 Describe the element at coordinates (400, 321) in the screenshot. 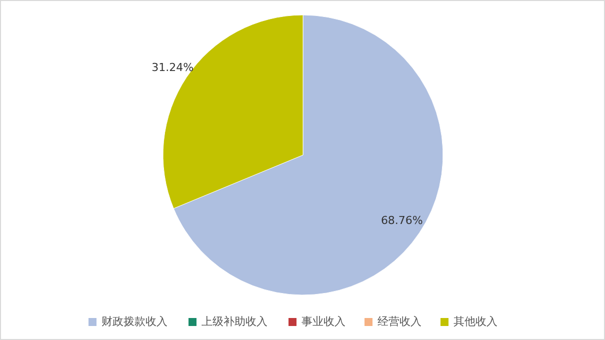

I see `legend-label: 经营收入` at that location.